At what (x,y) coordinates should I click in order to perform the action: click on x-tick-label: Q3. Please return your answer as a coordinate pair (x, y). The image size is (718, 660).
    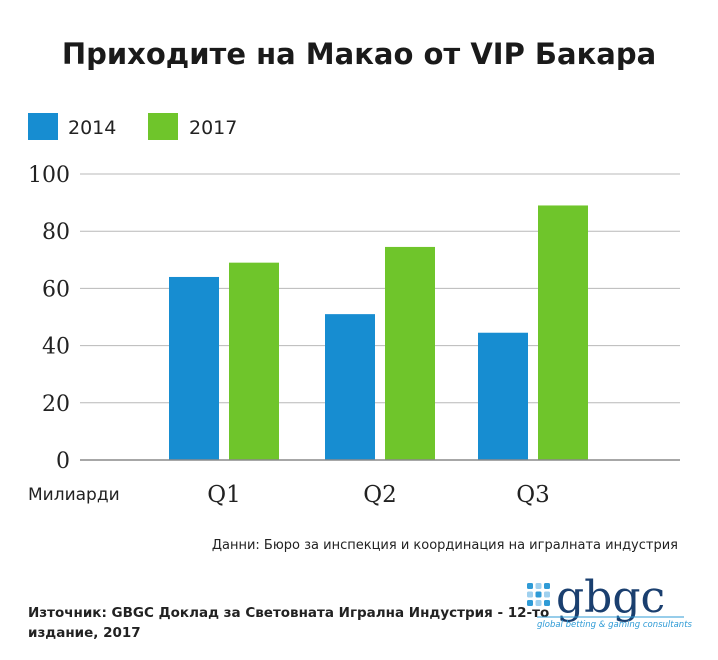
    Looking at the image, I should click on (533, 495).